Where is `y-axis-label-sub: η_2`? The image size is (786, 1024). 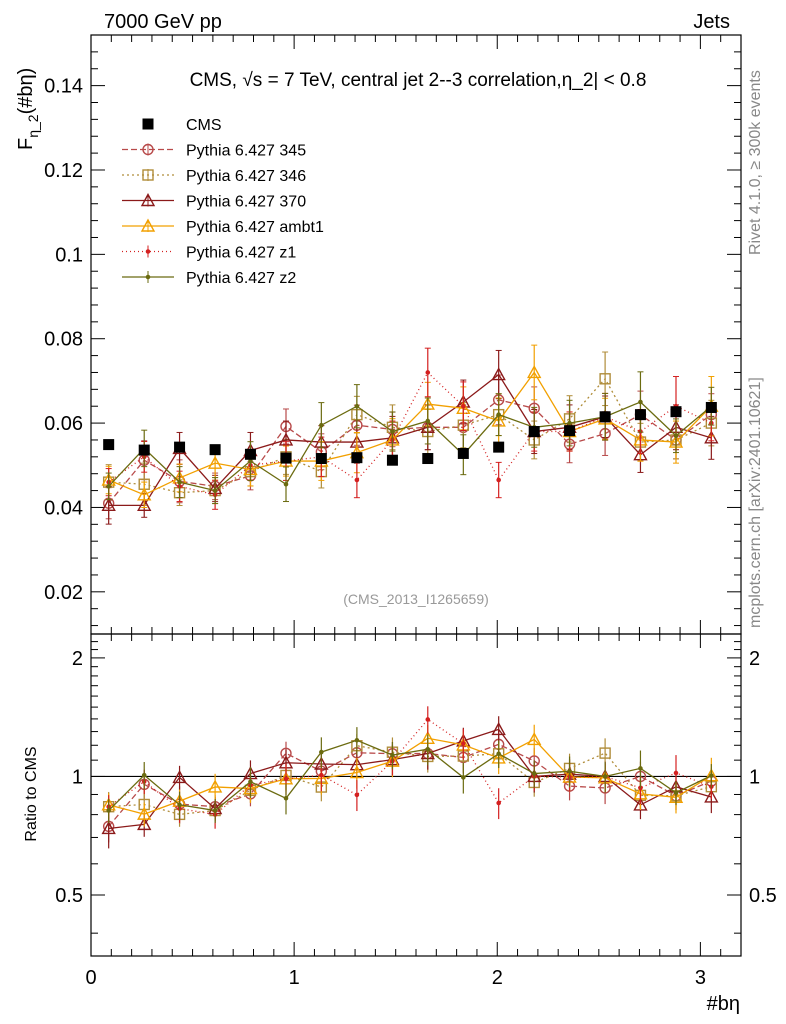
y-axis-label-sub: η_2 is located at coordinates (33, 126).